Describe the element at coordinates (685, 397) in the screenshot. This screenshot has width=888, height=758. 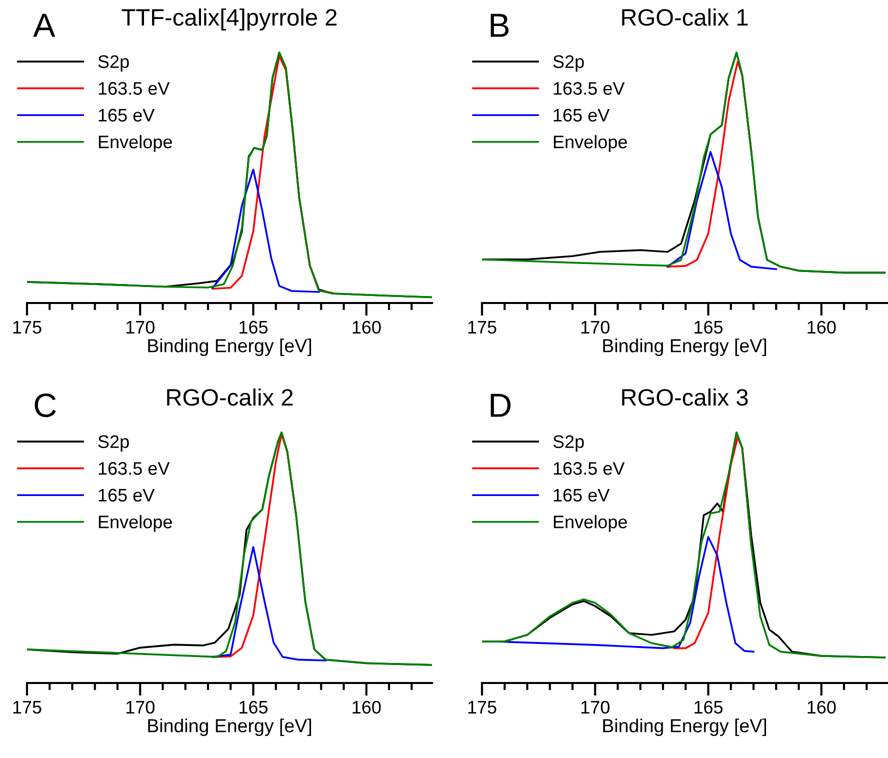
I see `chart-title: RGO-calix 3` at that location.